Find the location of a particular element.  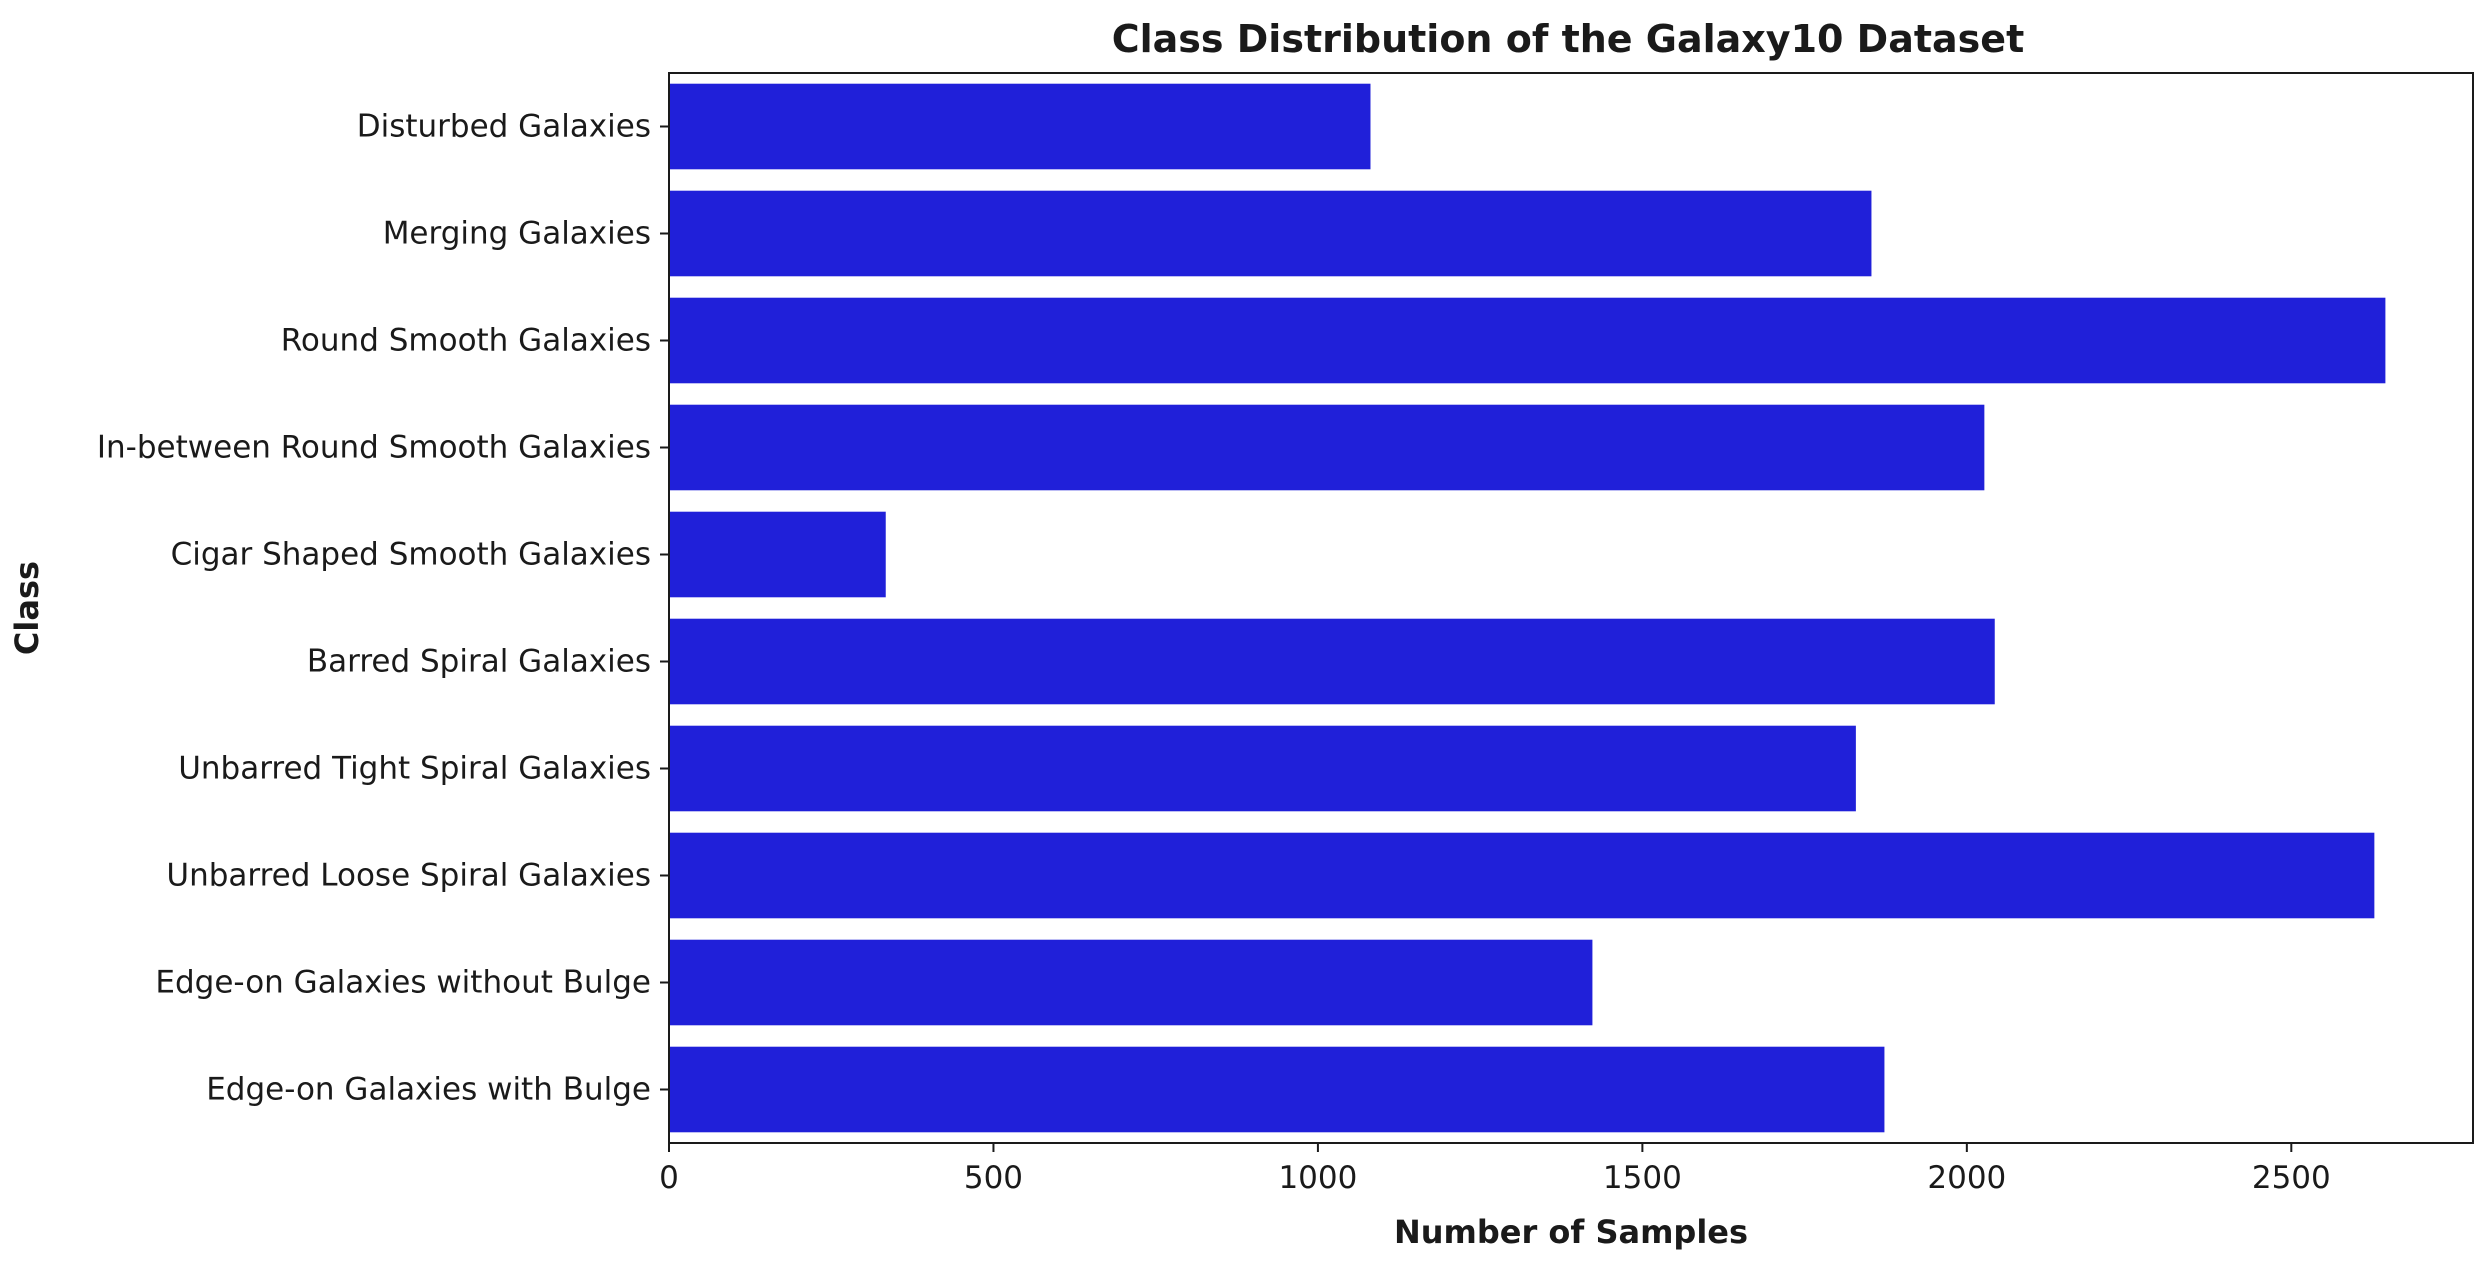

x-tick-label: 500 is located at coordinates (993, 1178).